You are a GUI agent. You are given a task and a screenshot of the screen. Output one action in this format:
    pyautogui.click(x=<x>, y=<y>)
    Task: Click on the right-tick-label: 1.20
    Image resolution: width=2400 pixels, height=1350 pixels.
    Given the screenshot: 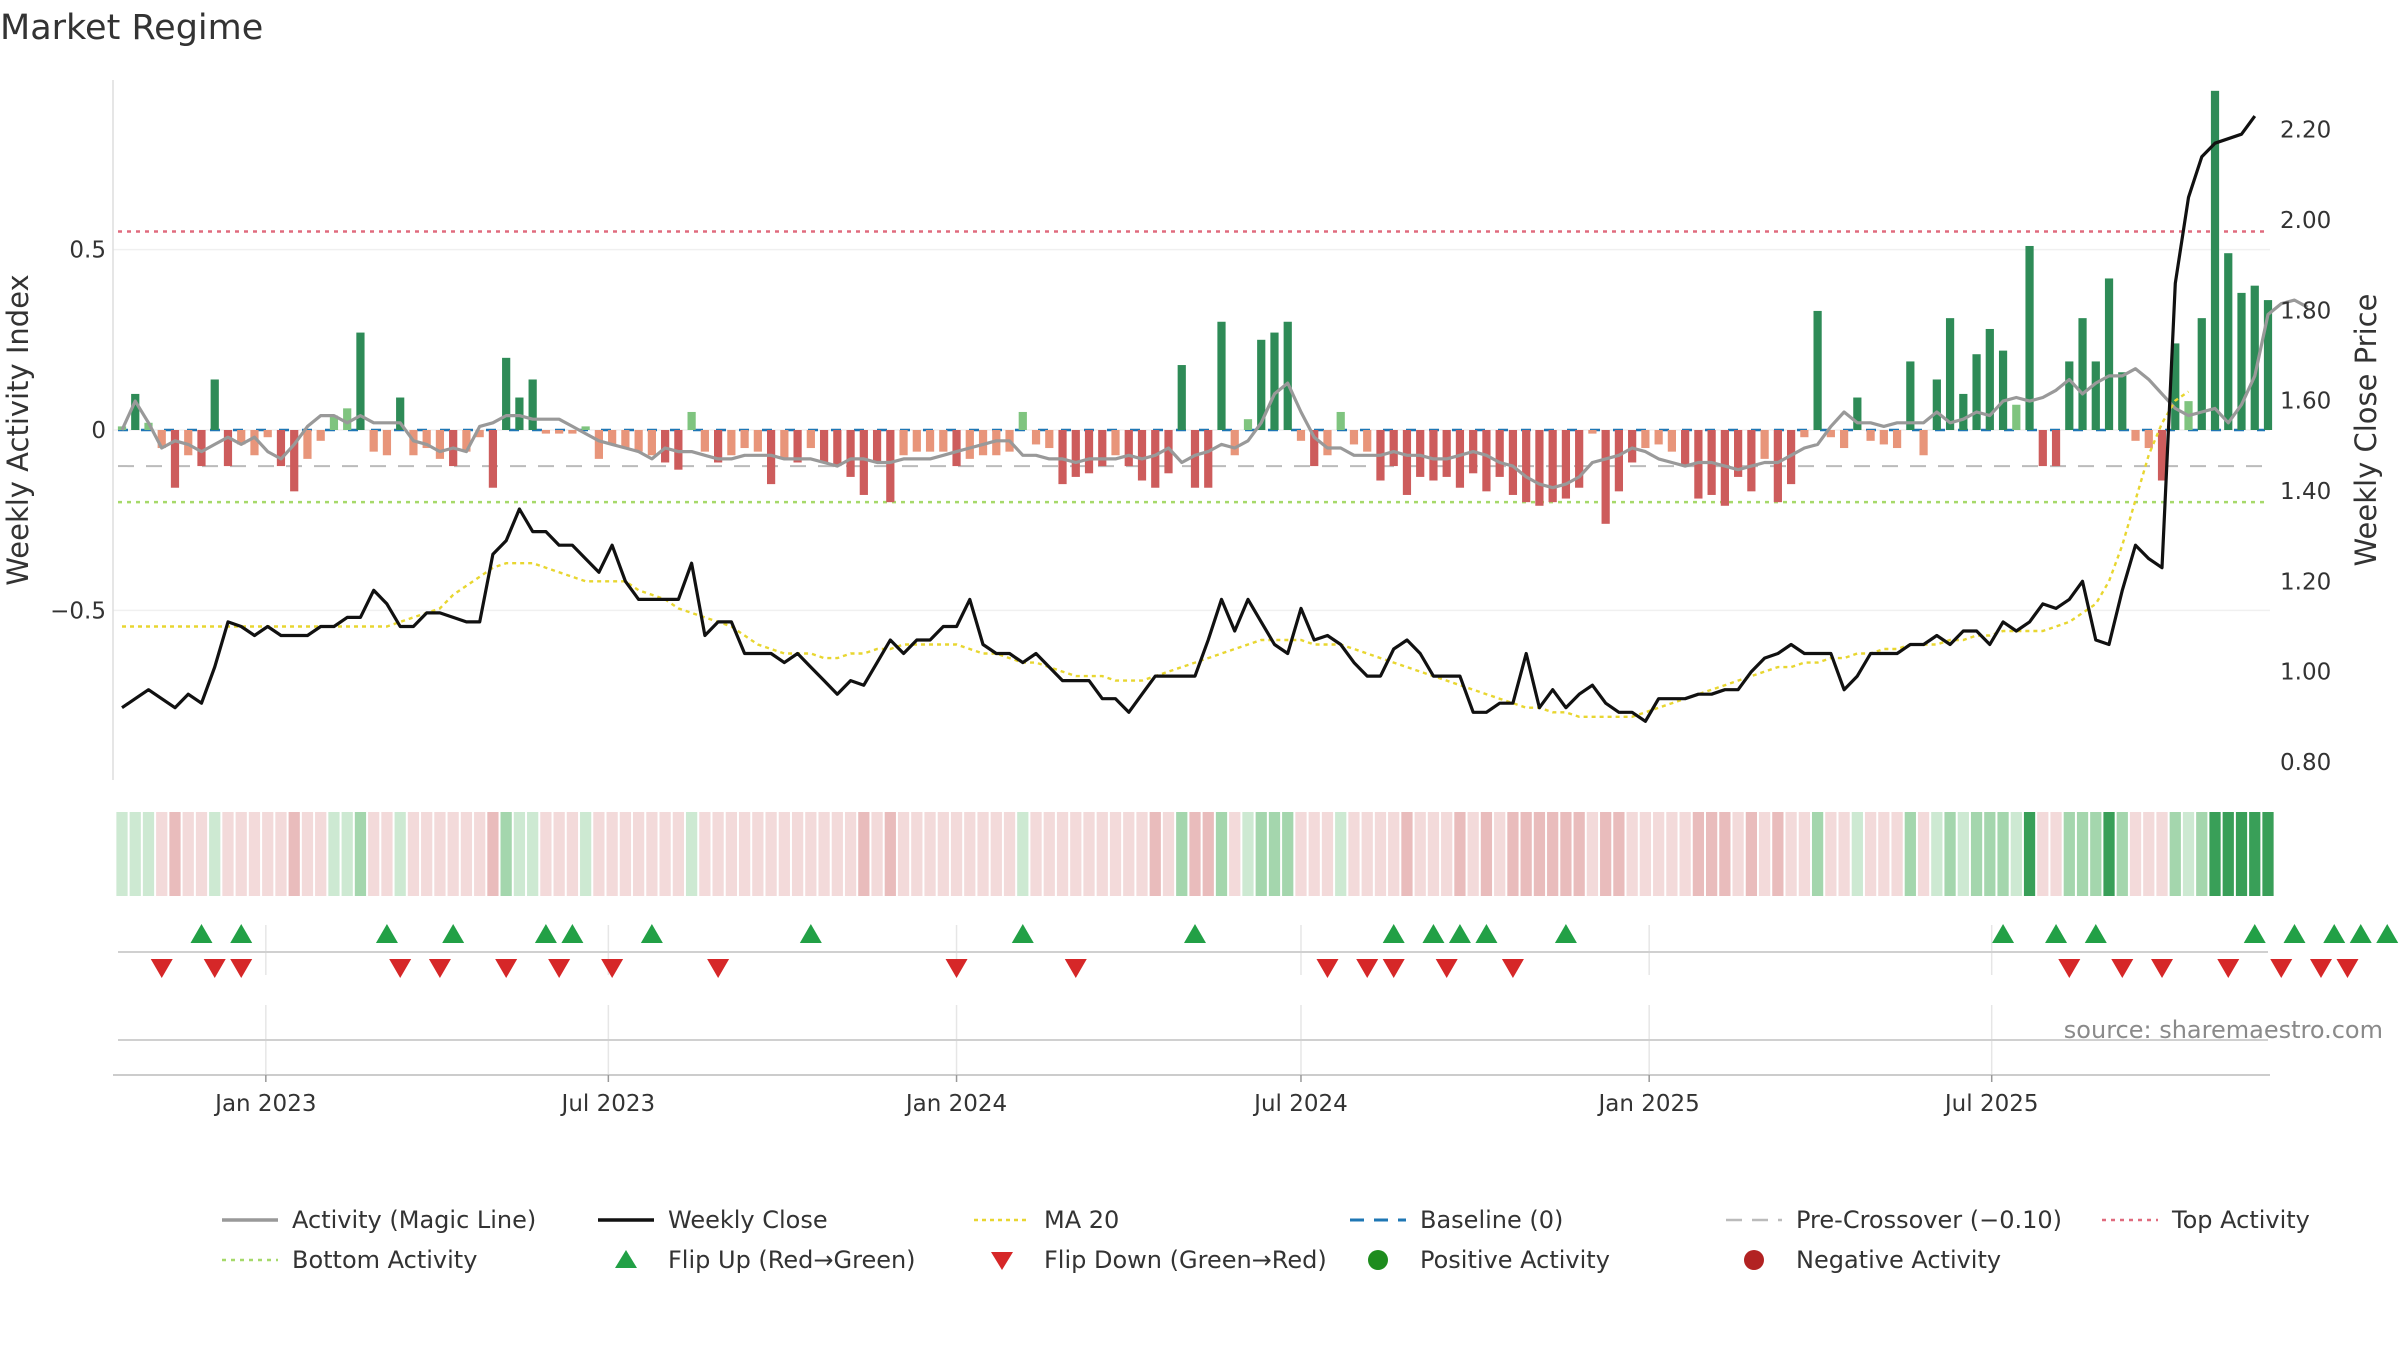 What is the action you would take?
    pyautogui.click(x=2305, y=582)
    